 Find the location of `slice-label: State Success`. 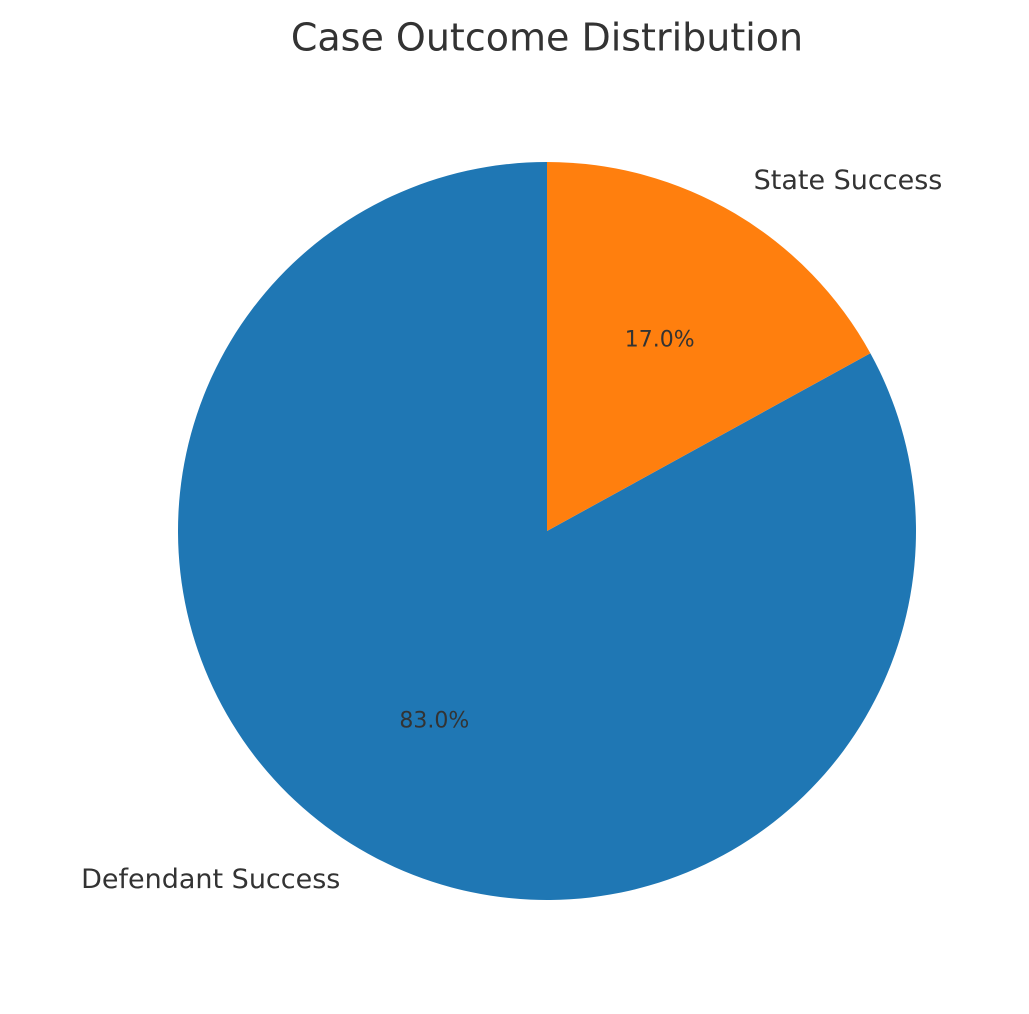

slice-label: State Success is located at coordinates (848, 180).